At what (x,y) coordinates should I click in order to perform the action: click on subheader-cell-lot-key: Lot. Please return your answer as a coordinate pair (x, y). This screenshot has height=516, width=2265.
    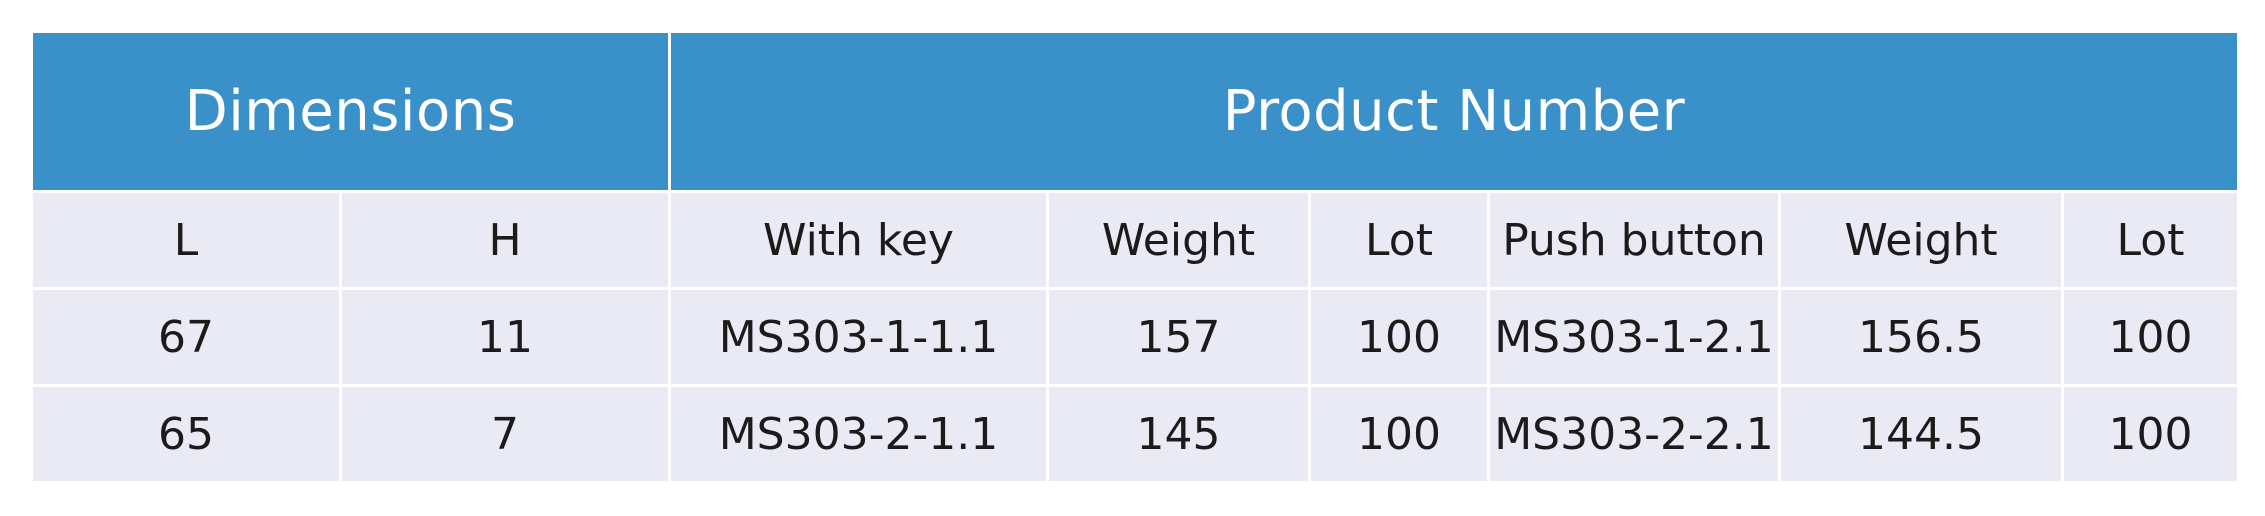
    Looking at the image, I should click on (1399, 240).